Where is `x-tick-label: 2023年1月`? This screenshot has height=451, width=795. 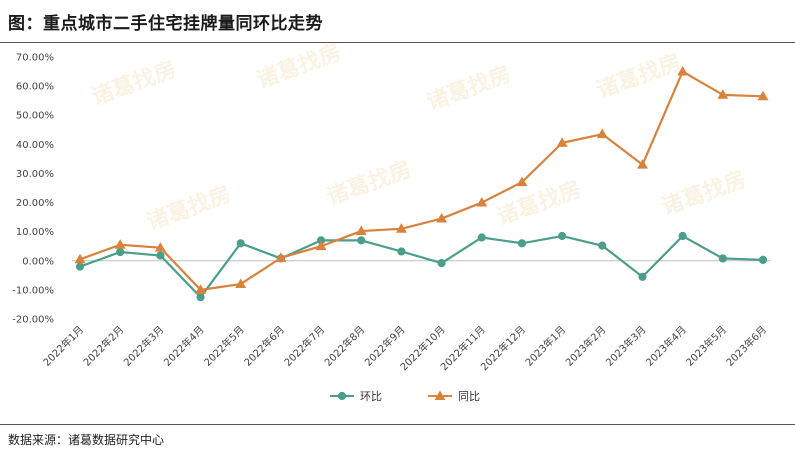
x-tick-label: 2023年1月 is located at coordinates (545, 346).